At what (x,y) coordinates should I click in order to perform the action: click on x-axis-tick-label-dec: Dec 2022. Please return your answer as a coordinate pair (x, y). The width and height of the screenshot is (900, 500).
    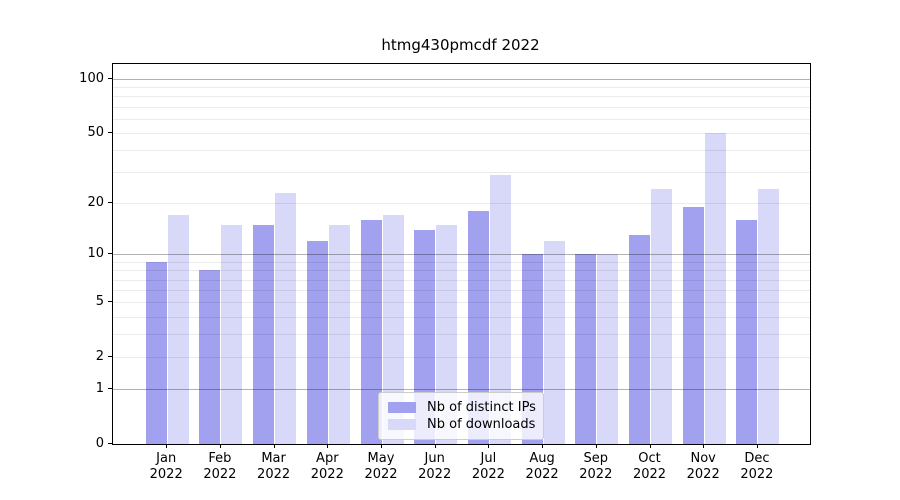
    Looking at the image, I should click on (757, 466).